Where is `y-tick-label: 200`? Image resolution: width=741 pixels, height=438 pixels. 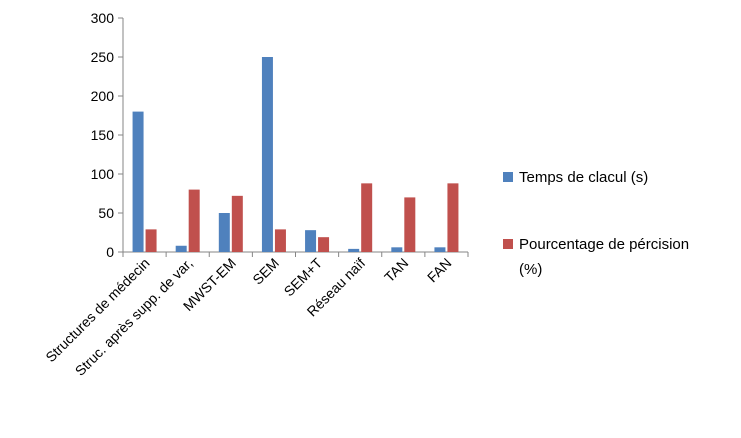 y-tick-label: 200 is located at coordinates (103, 96).